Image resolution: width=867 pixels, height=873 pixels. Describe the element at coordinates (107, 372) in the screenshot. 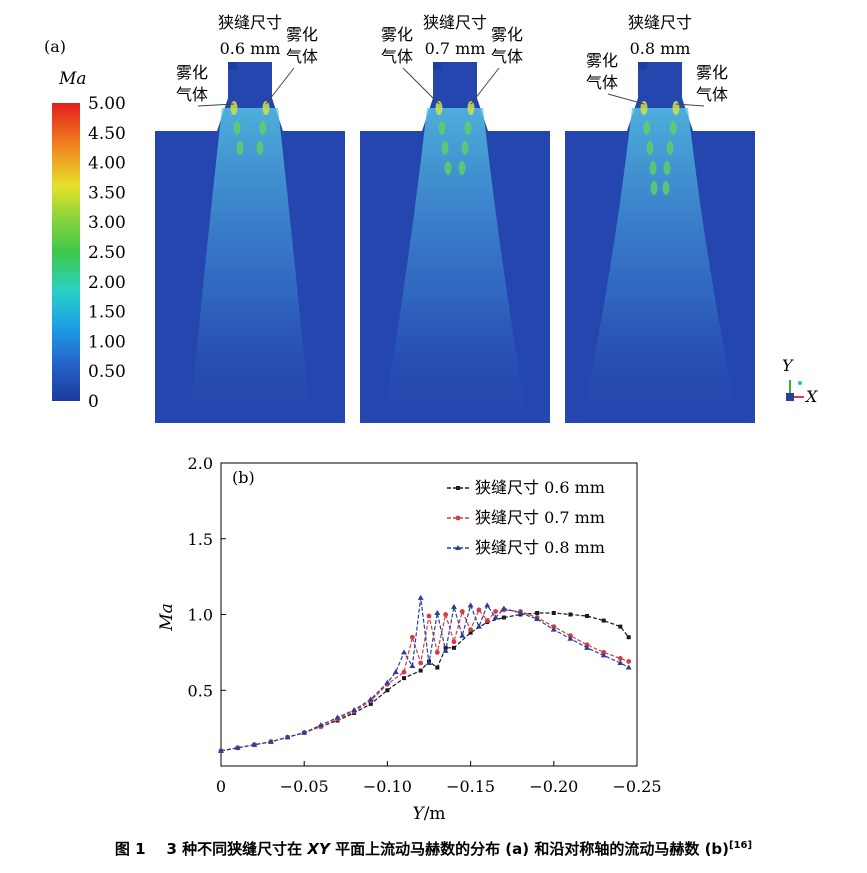

I see `colorbar-tick-label: 0.50` at that location.